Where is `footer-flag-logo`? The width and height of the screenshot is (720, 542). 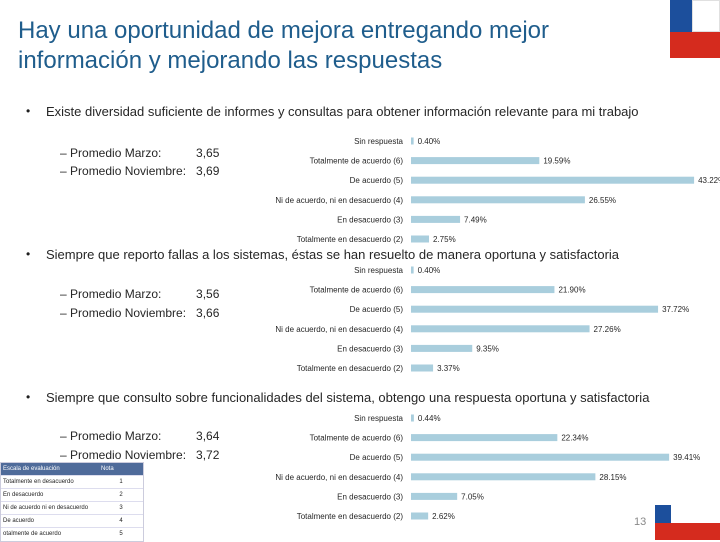 footer-flag-logo is located at coordinates (687, 522).